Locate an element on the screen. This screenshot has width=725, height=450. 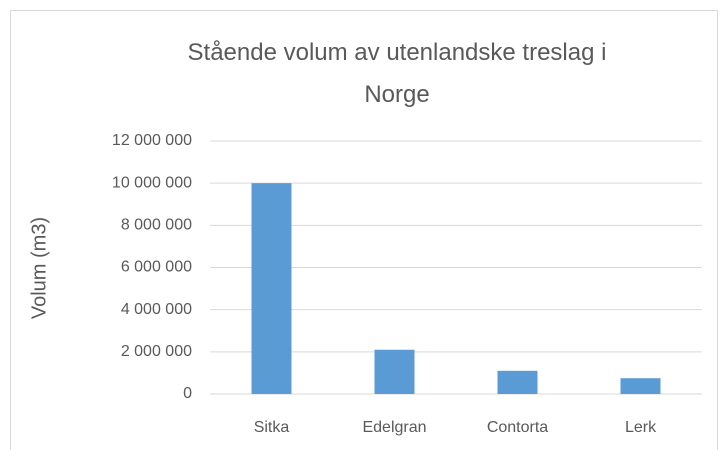
y-tick-label: 0 is located at coordinates (187, 393).